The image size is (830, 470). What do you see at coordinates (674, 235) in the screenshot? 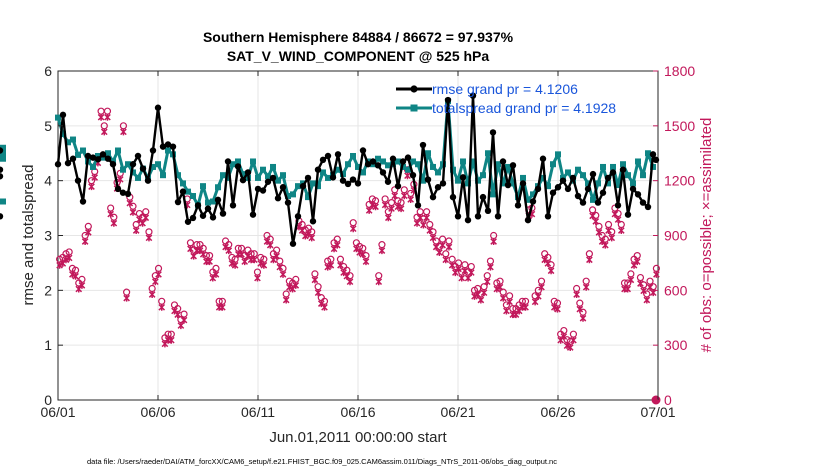
I see `y-right-axis-ticks: 0 300 600 900 1200 1500 1800` at bounding box center [674, 235].